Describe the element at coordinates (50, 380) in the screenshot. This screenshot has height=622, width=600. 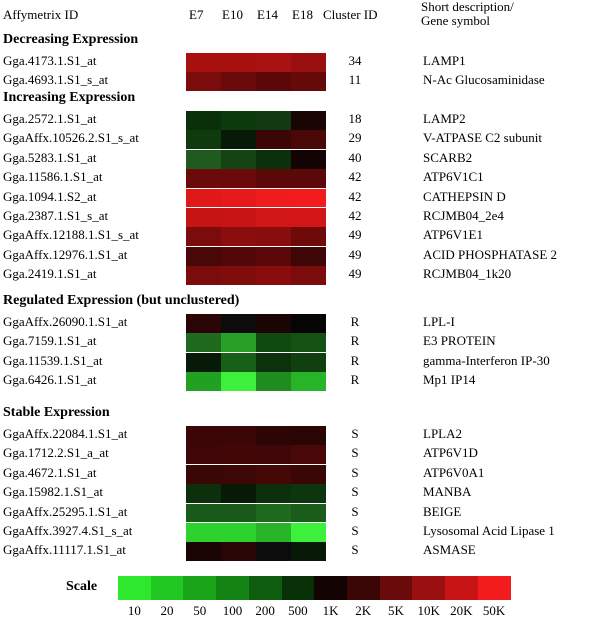
I see `row-probe-id: Gga.6426.1.S1_at` at that location.